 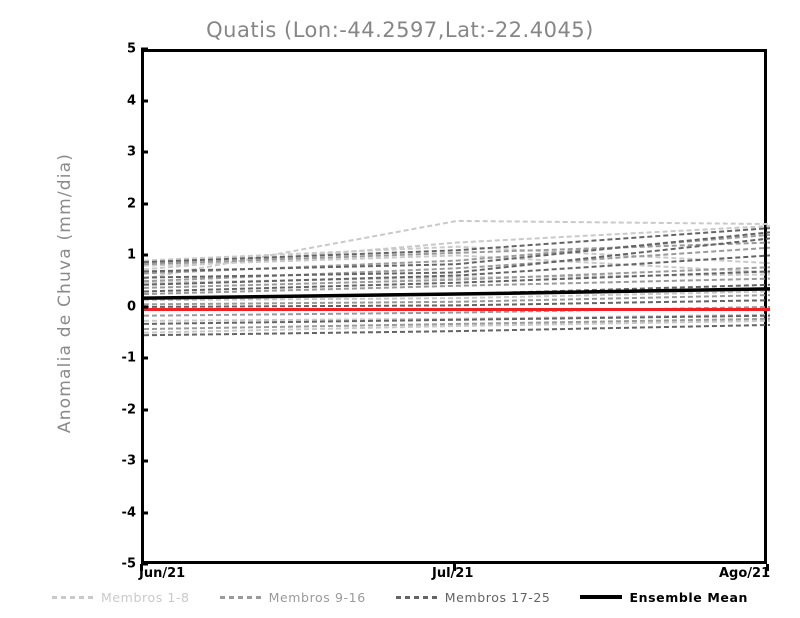 I want to click on y-tick-label: -3, so click(x=128, y=461).